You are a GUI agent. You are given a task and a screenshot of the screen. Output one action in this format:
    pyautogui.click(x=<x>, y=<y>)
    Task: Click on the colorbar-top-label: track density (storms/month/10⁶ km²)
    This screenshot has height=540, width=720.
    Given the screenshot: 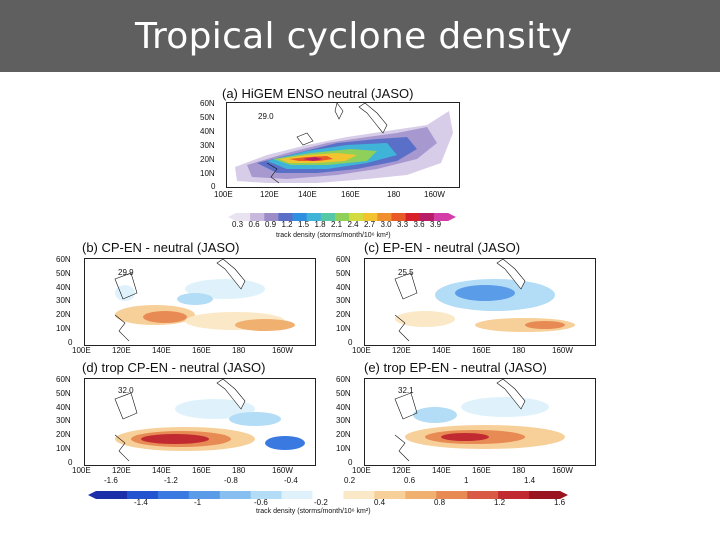 What is the action you would take?
    pyautogui.click(x=333, y=235)
    